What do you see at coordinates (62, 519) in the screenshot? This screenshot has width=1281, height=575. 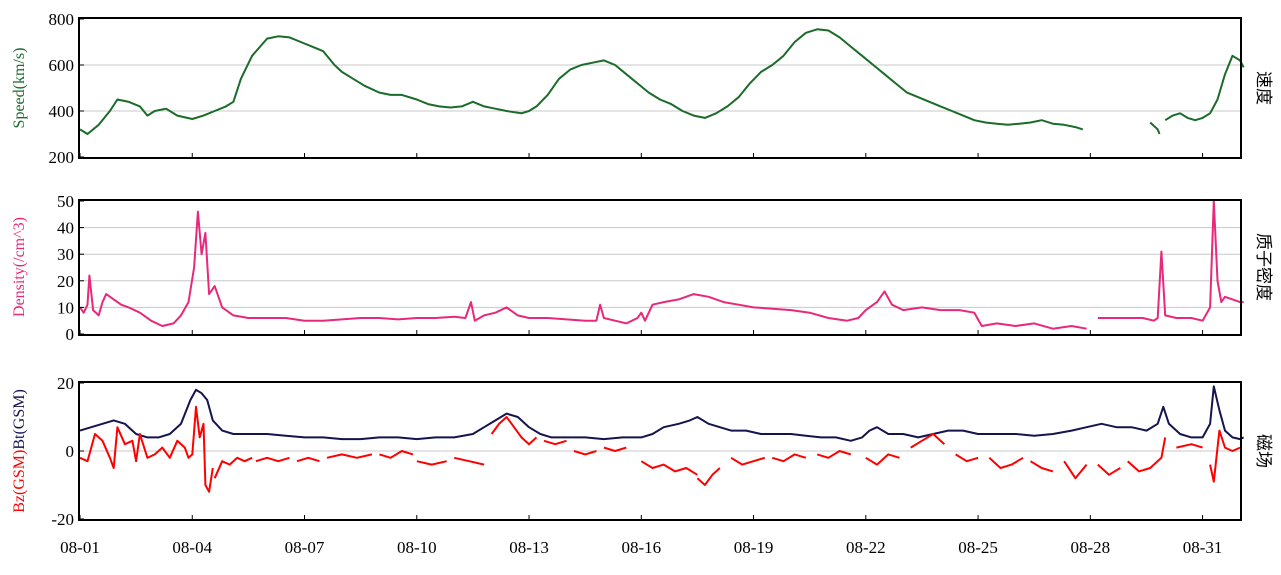 I see `y-tick-label: -20` at bounding box center [62, 519].